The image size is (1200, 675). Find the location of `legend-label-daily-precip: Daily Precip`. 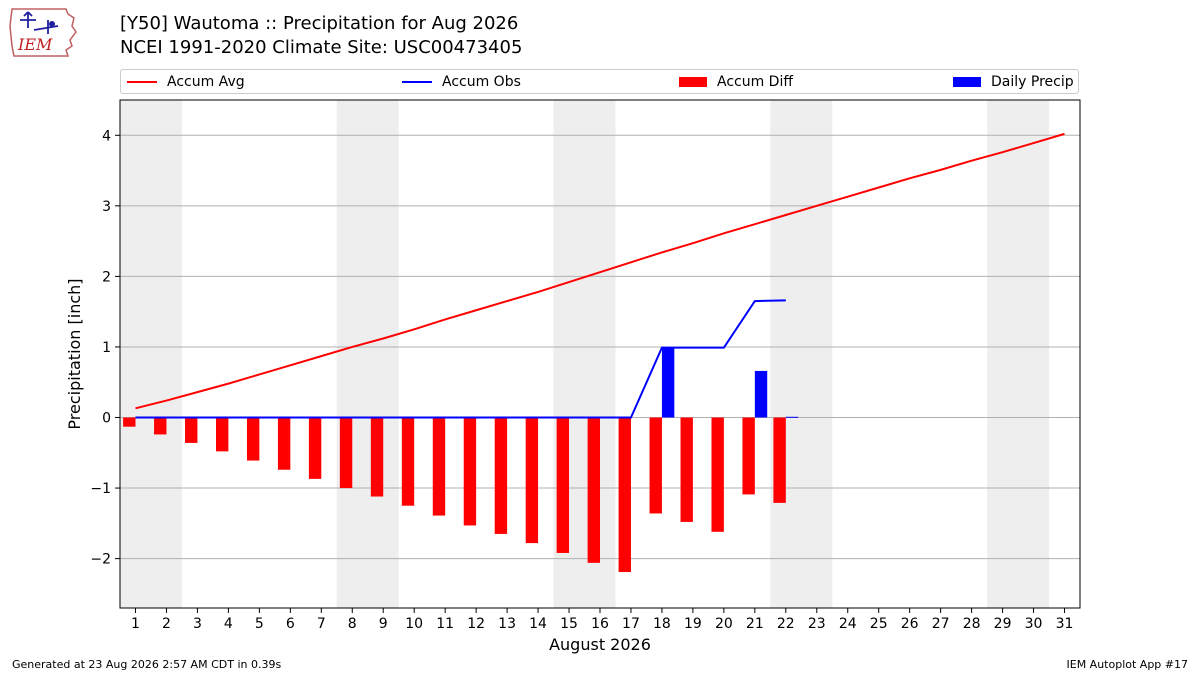

legend-label-daily-precip: Daily Precip is located at coordinates (1032, 82).